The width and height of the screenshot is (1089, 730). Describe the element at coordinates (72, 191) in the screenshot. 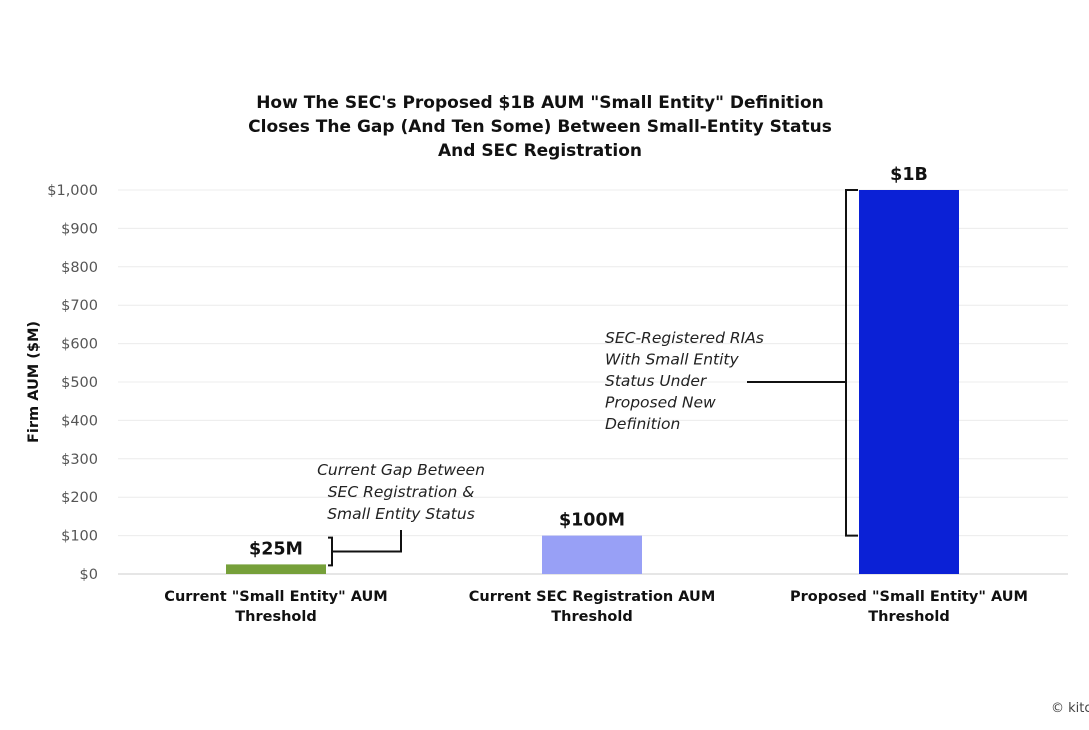

I see `y-tick-label: $1,000` at that location.